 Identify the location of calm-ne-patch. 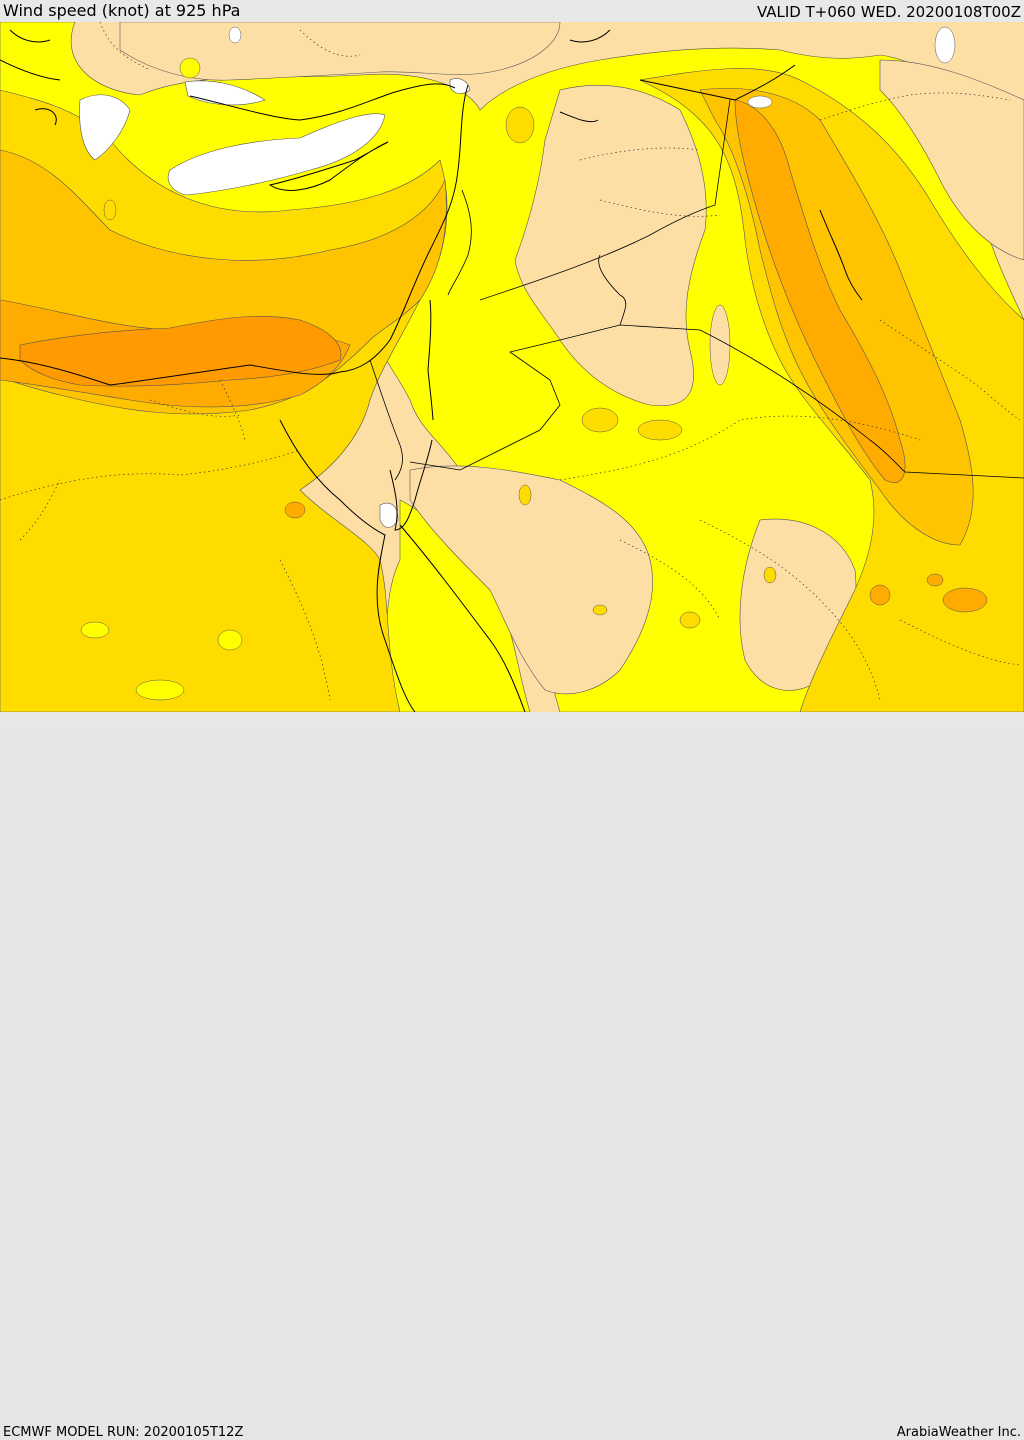
(951, 160).